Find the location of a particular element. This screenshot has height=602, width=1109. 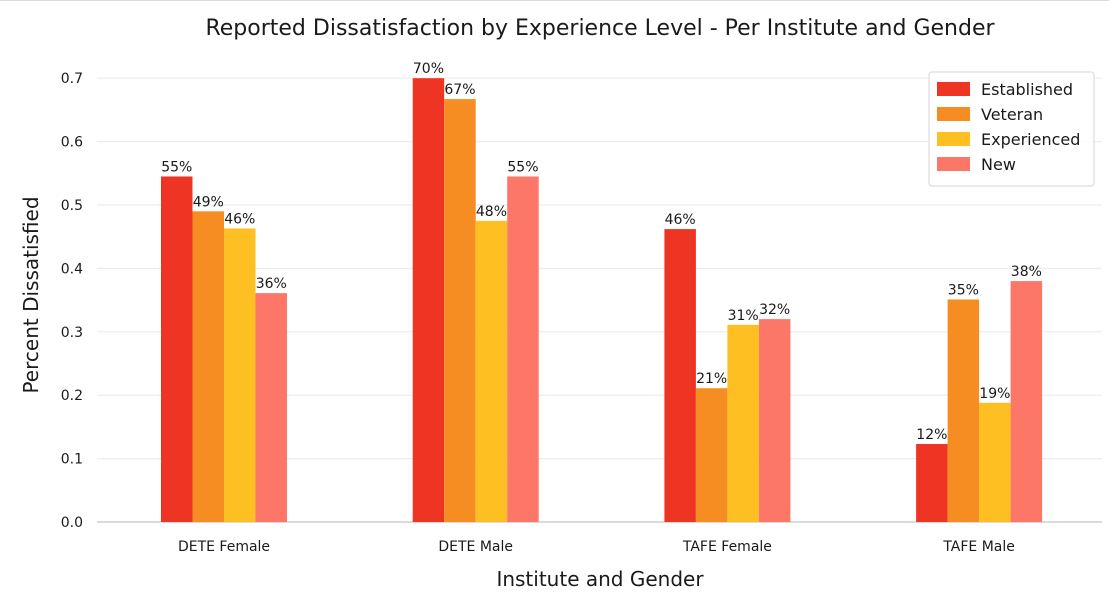

data-label: 48% is located at coordinates (491, 212).